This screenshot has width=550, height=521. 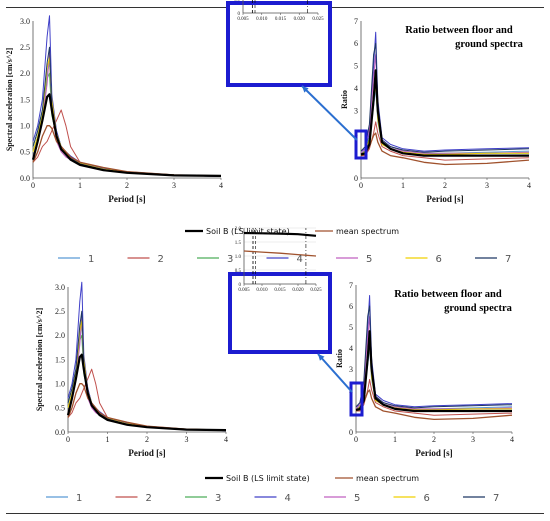 I want to click on legend-label-mean: mean spectrum, so click(x=387, y=478).